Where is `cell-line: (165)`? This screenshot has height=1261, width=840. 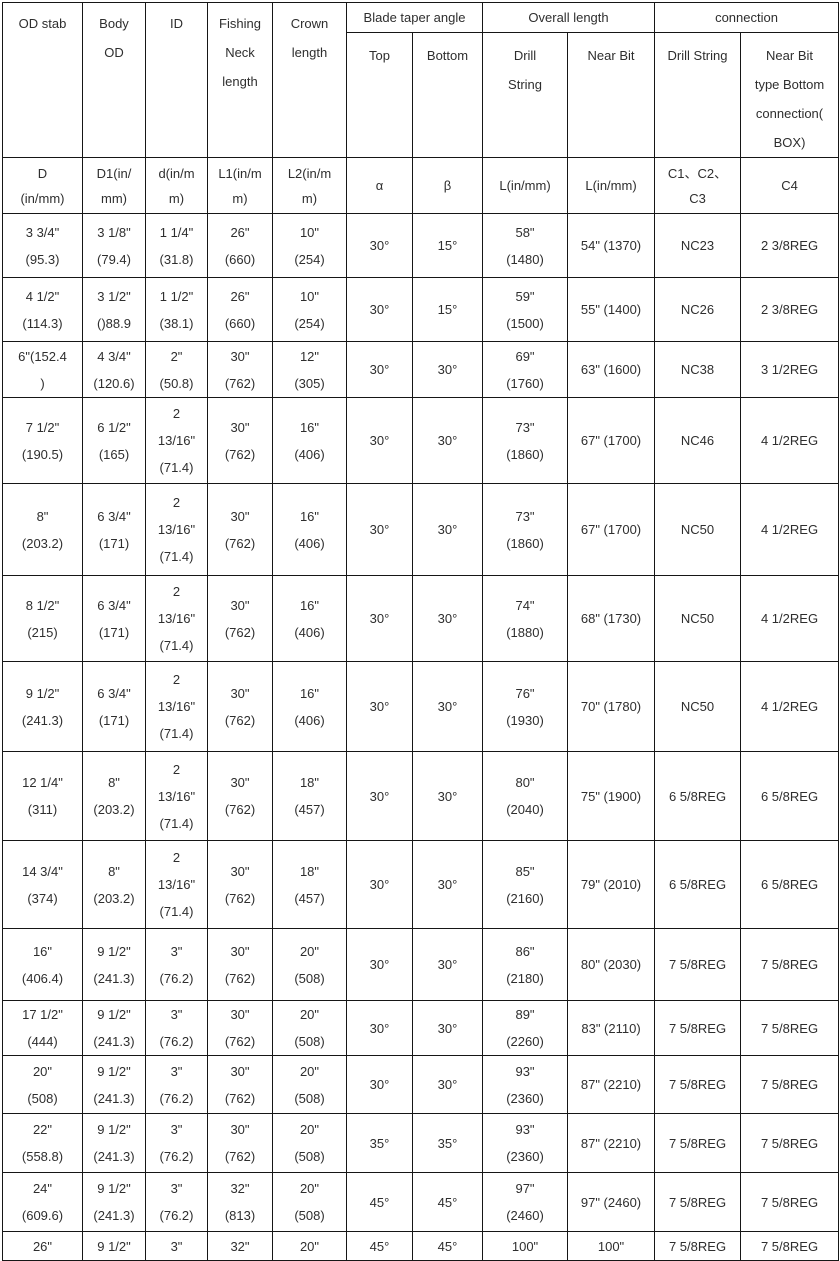 cell-line: (165) is located at coordinates (114, 454).